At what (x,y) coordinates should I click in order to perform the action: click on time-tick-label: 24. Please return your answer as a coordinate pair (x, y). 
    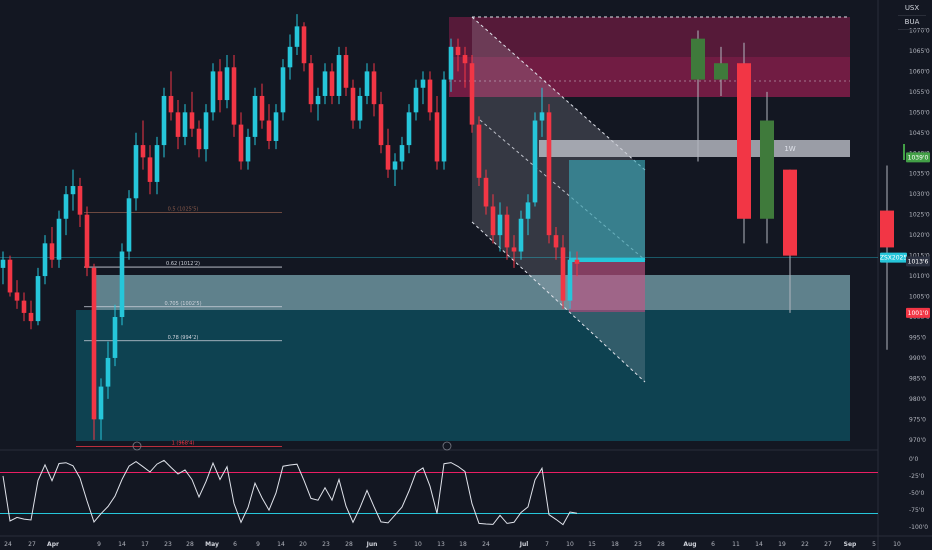
    Looking at the image, I should click on (486, 544).